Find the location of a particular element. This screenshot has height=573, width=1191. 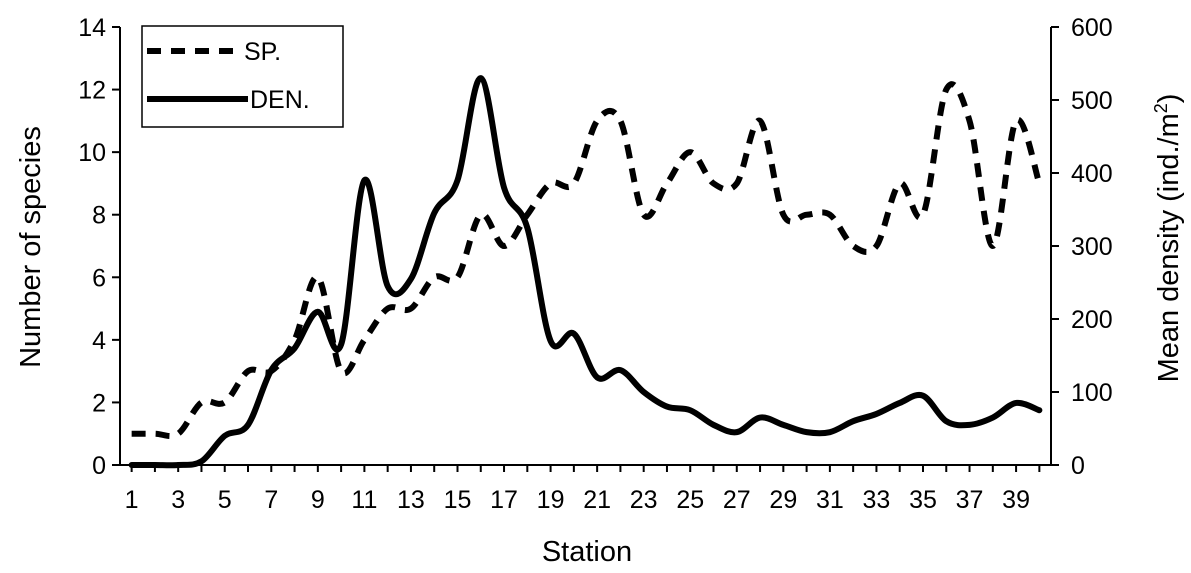

y-axis-title: Number of species is located at coordinates (31, 247).